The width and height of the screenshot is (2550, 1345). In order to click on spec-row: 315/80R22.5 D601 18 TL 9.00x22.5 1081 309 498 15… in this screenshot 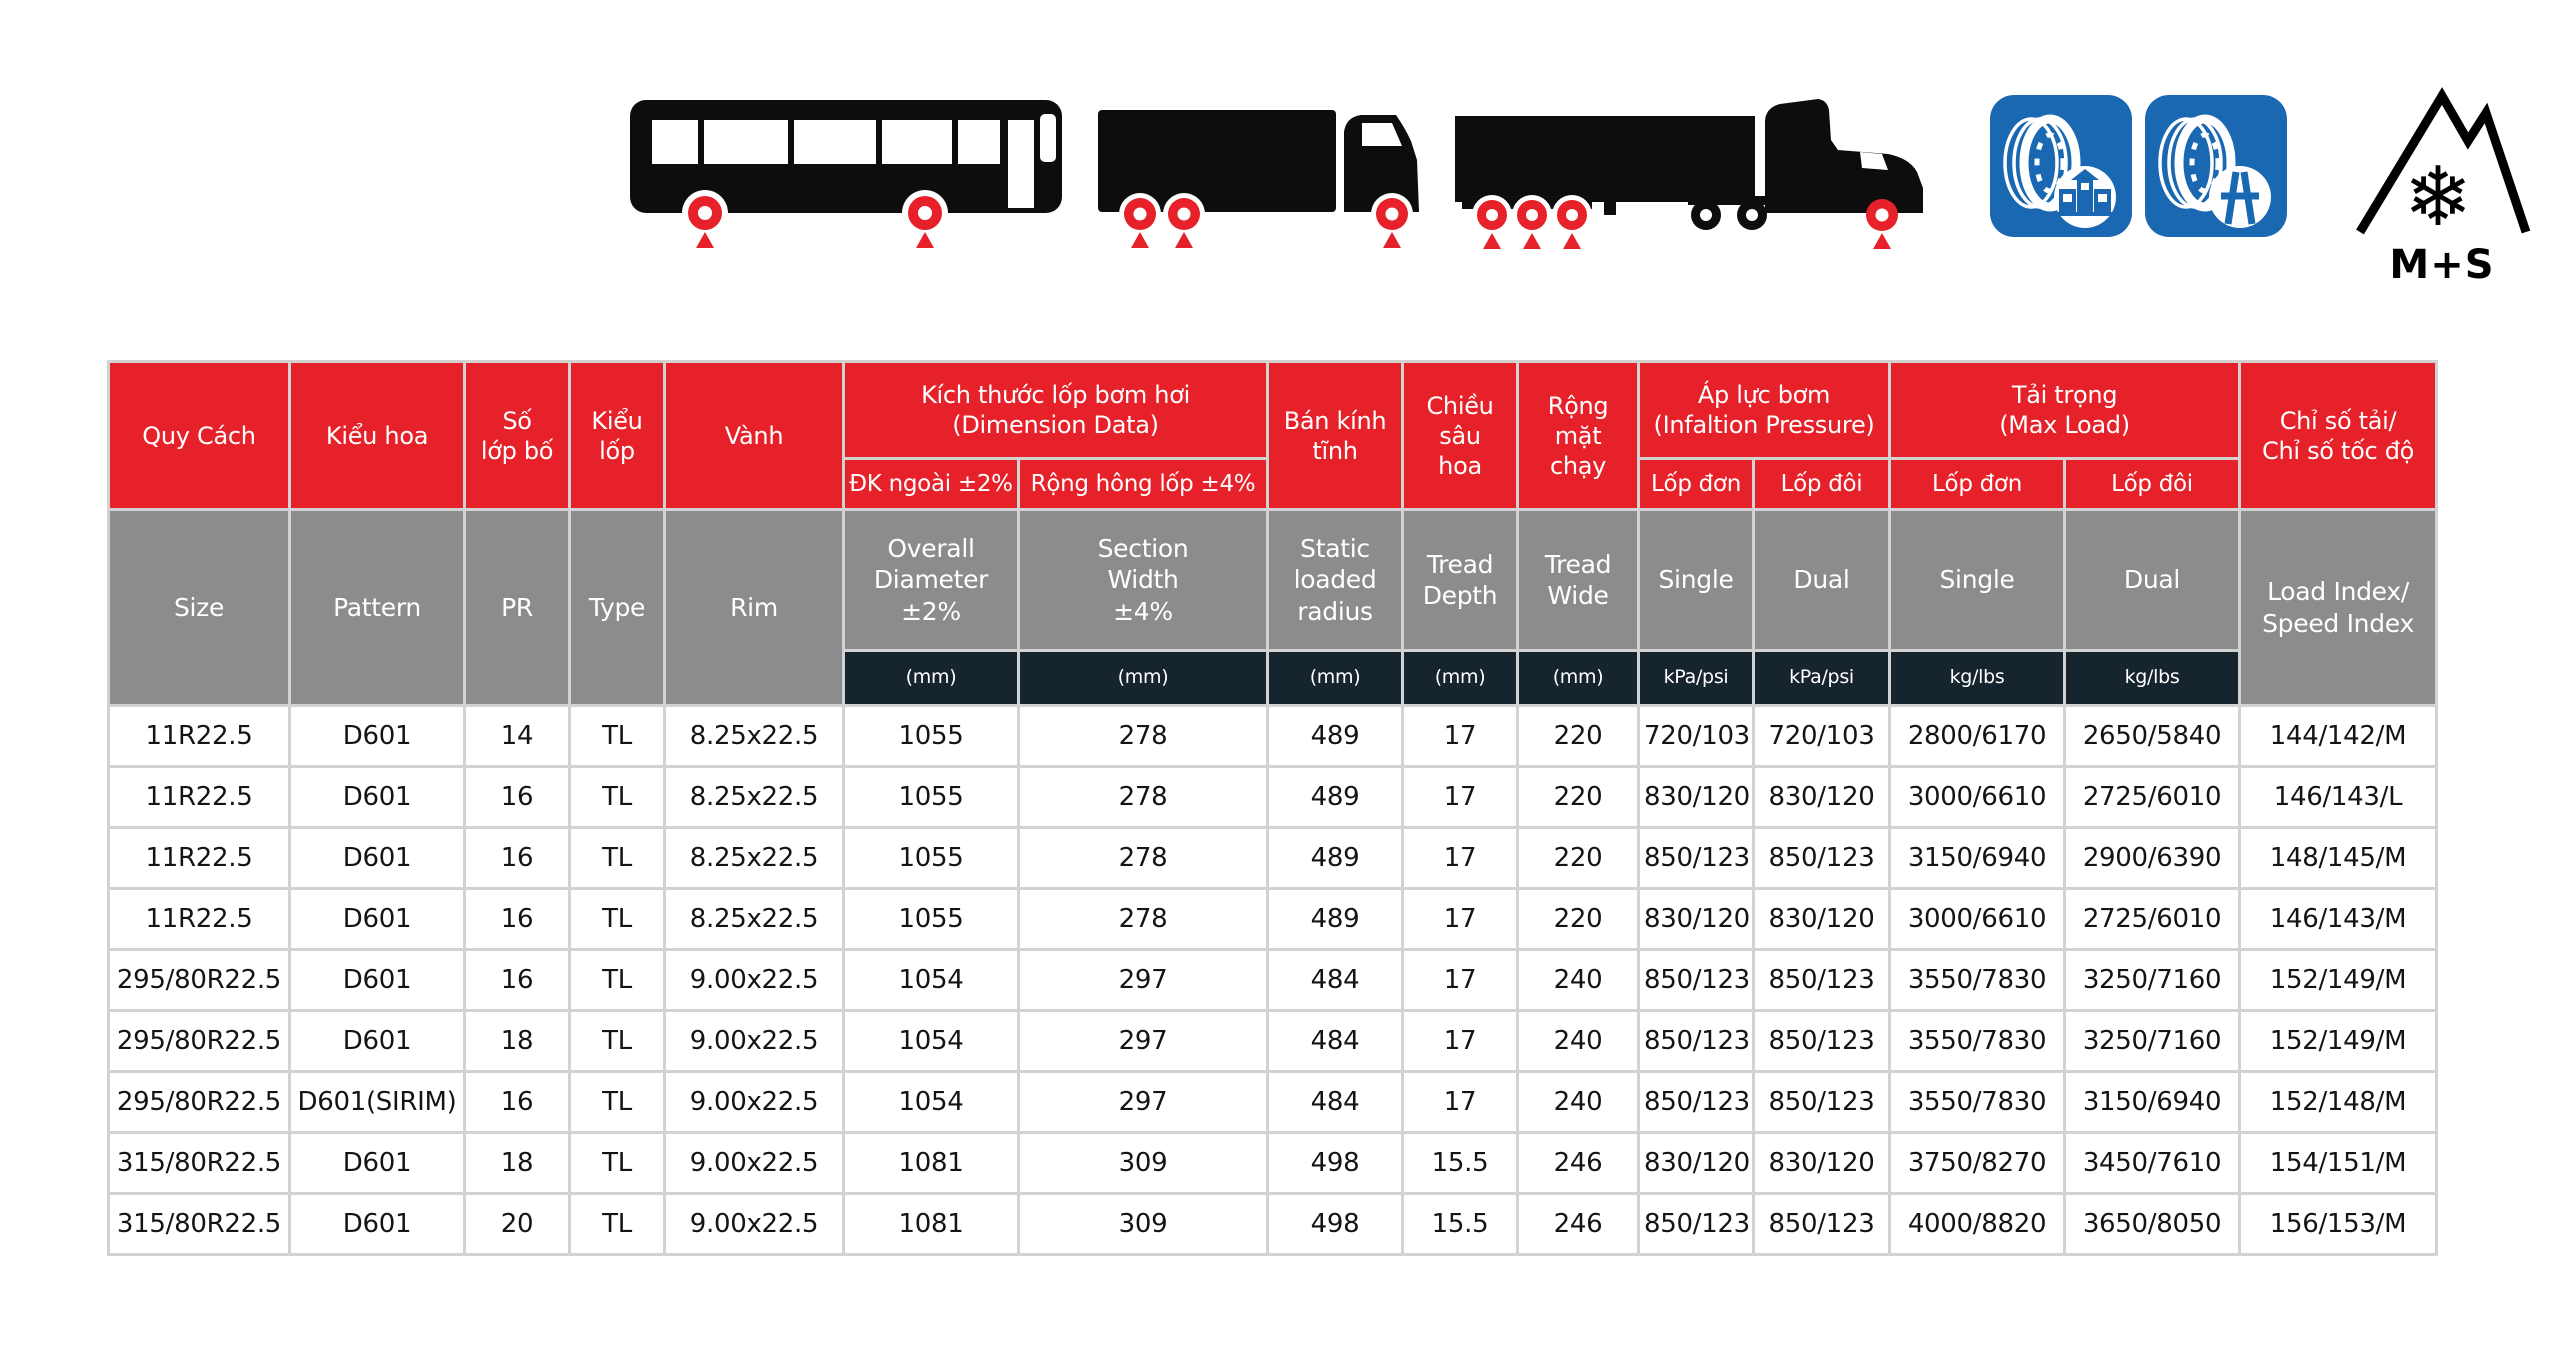, I will do `click(1273, 1163)`.